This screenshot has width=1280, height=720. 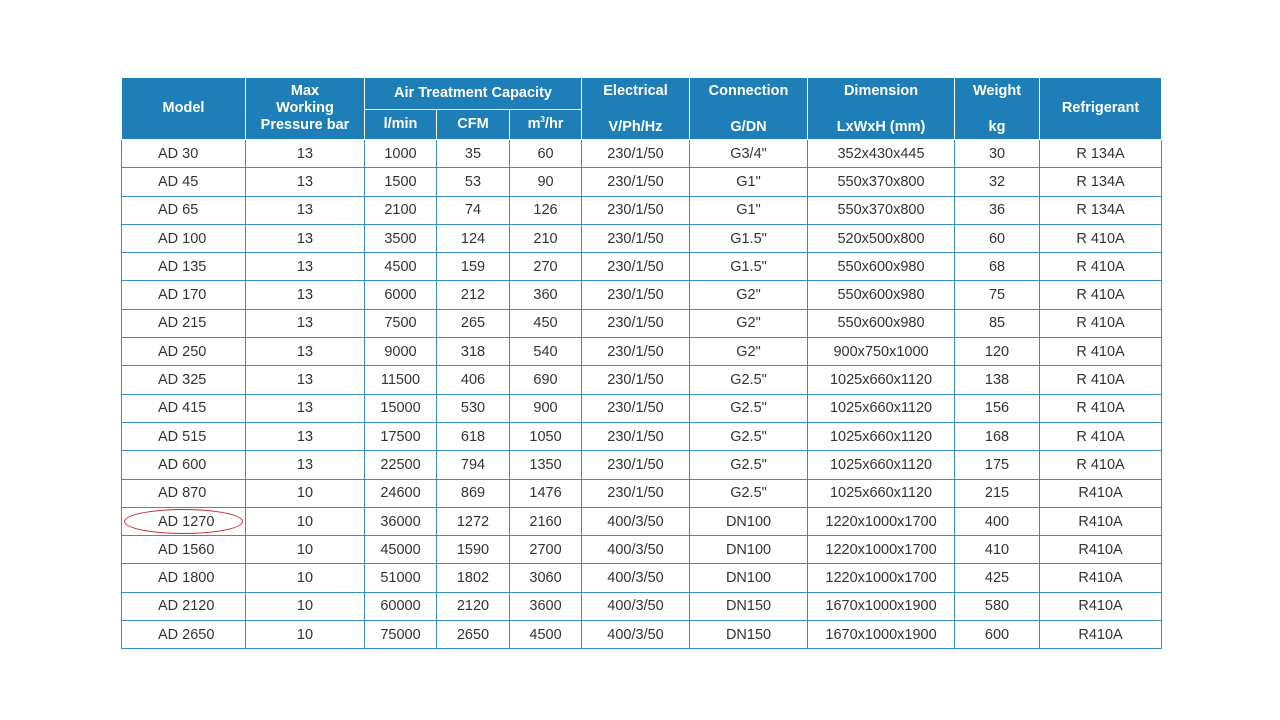 What do you see at coordinates (997, 578) in the screenshot?
I see `weight-cell: 425` at bounding box center [997, 578].